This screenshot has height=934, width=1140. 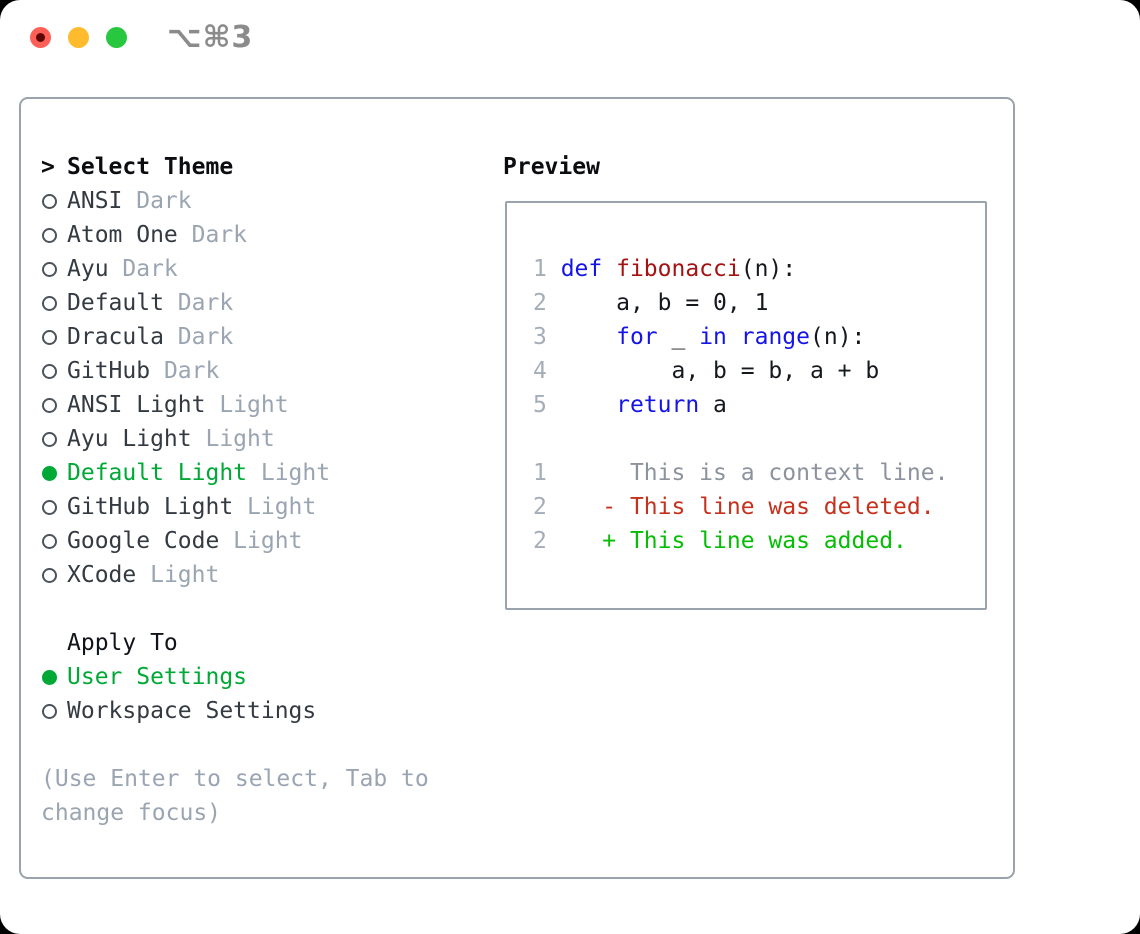 I want to click on code-segment-keyword: return, so click(x=658, y=405).